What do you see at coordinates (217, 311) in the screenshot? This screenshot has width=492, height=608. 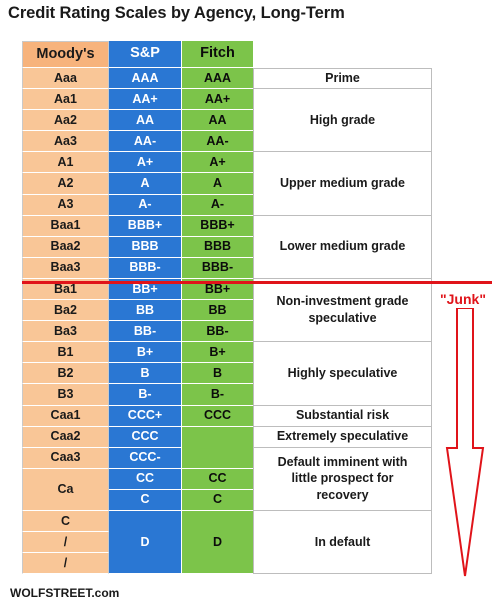 I see `rating-fitch: BB` at bounding box center [217, 311].